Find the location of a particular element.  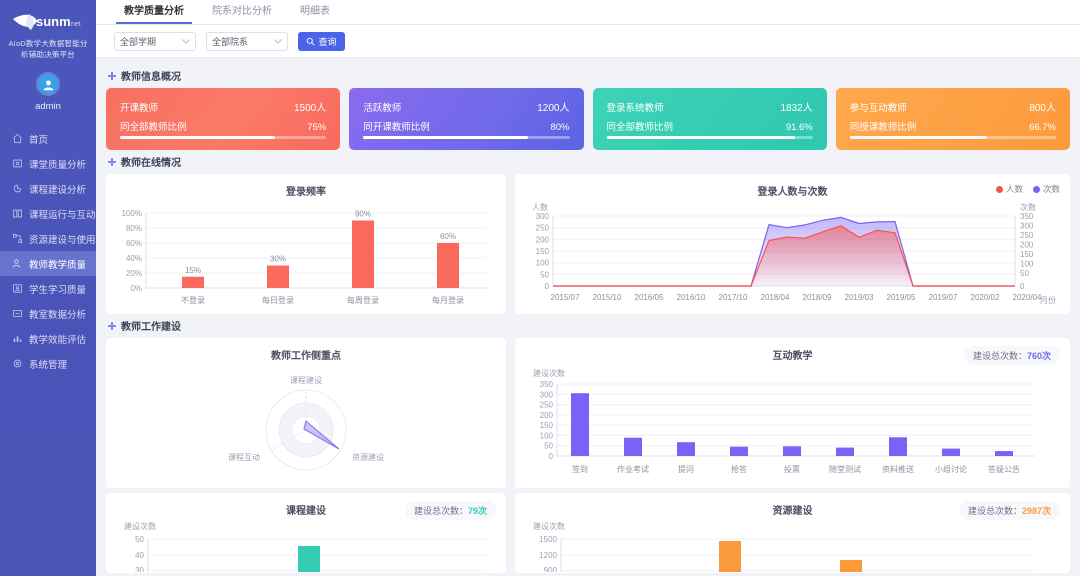

sidebar-item-label: 学生学习质量 is located at coordinates (58, 290).